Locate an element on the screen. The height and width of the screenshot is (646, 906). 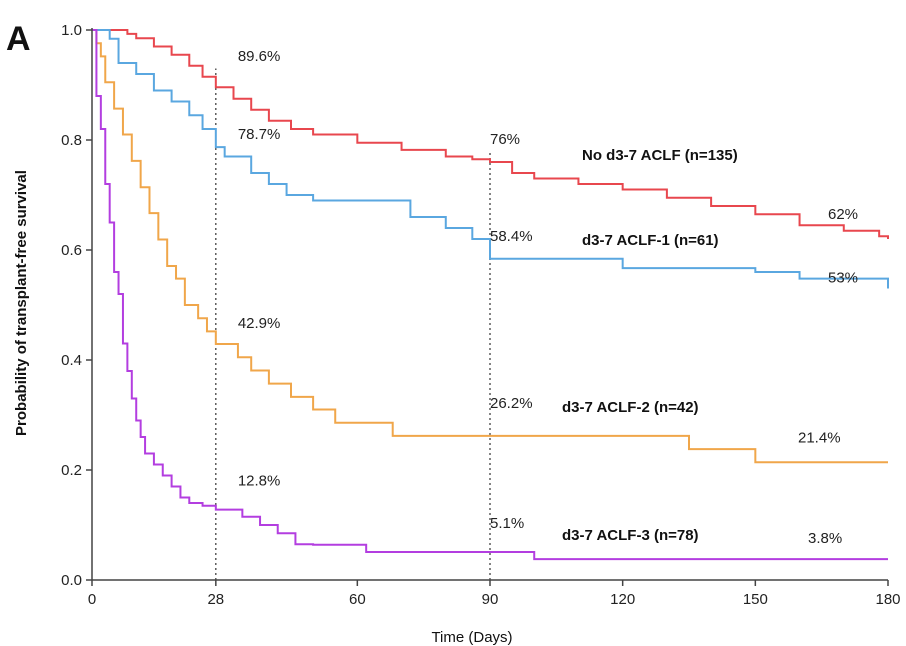
x-axis-title: Time (Days) is located at coordinates (471, 637).